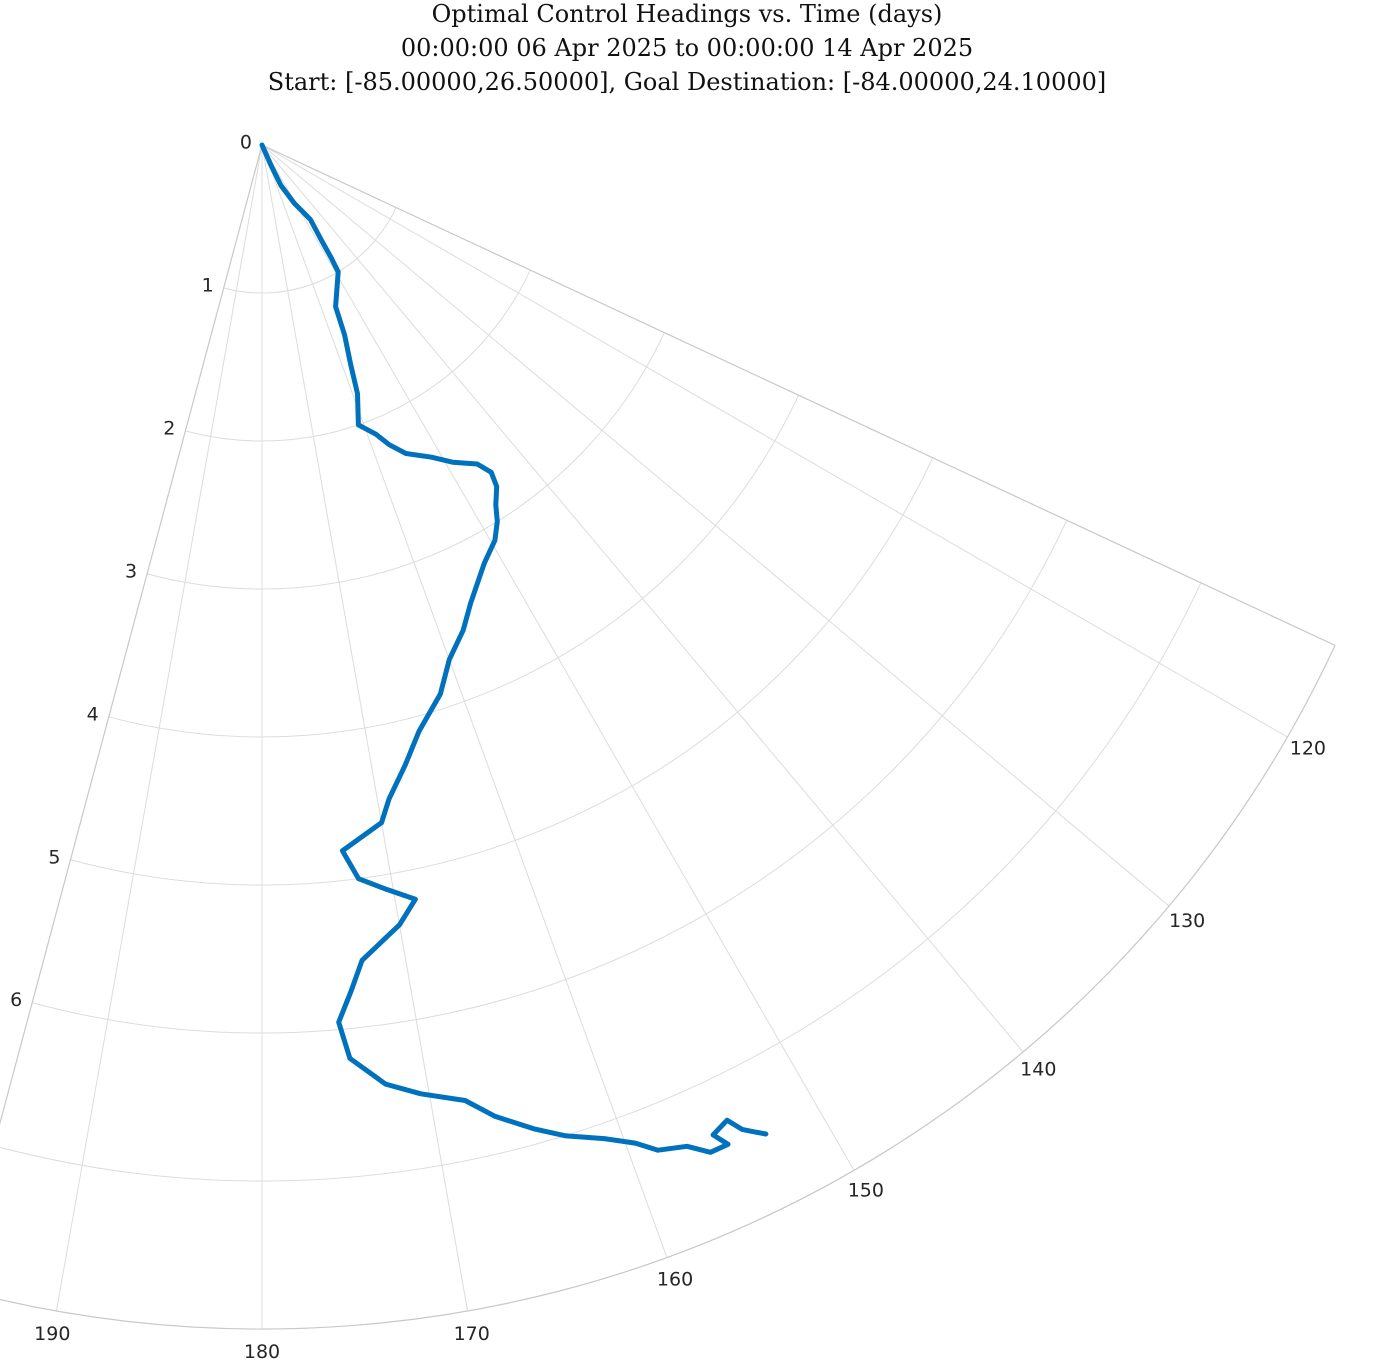 This screenshot has height=1366, width=1374. What do you see at coordinates (687, 14) in the screenshot?
I see `title-line-1: Optimal Control Headings vs. Time (days)` at bounding box center [687, 14].